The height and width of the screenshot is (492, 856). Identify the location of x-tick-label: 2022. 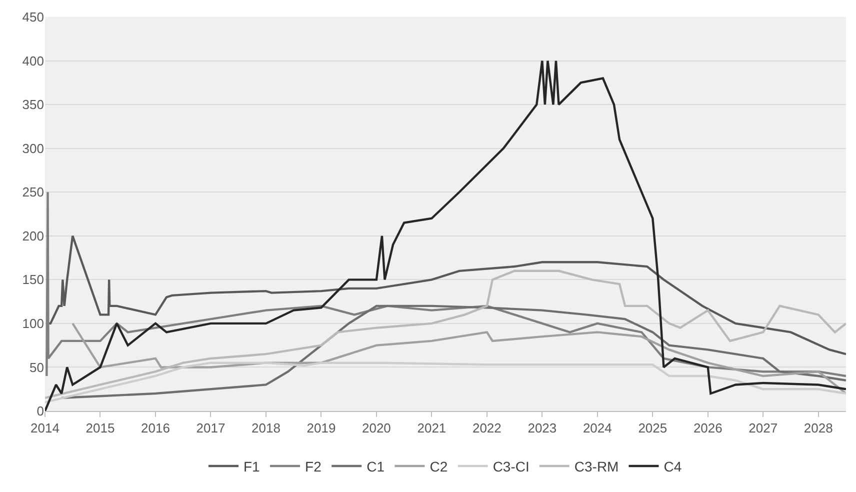
(487, 428).